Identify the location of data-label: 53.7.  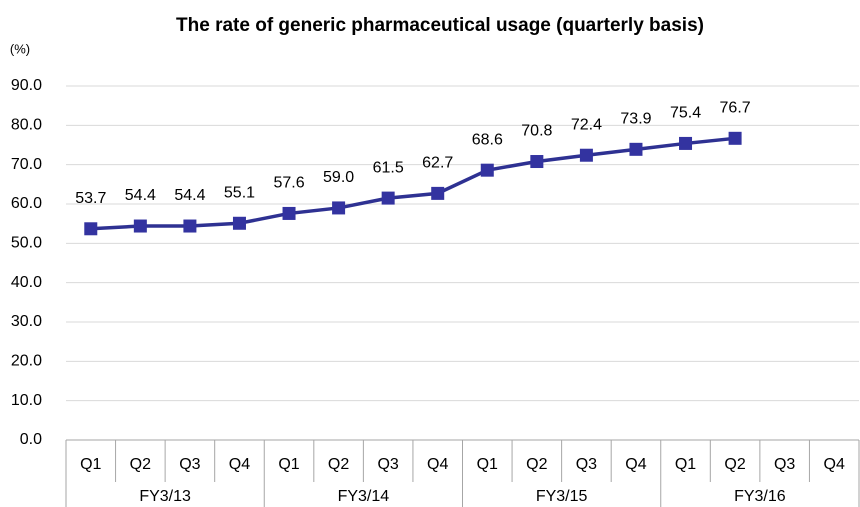
(90, 198).